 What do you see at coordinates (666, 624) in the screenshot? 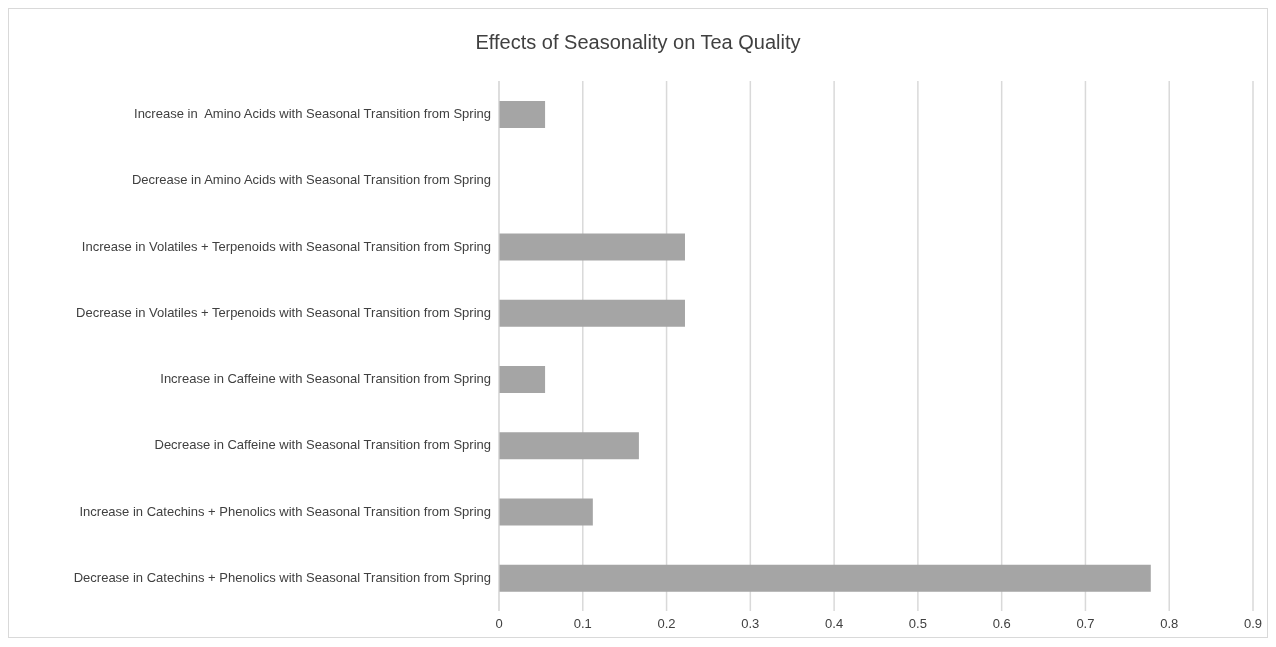
I see `x-tick-label: 0.2` at bounding box center [666, 624].